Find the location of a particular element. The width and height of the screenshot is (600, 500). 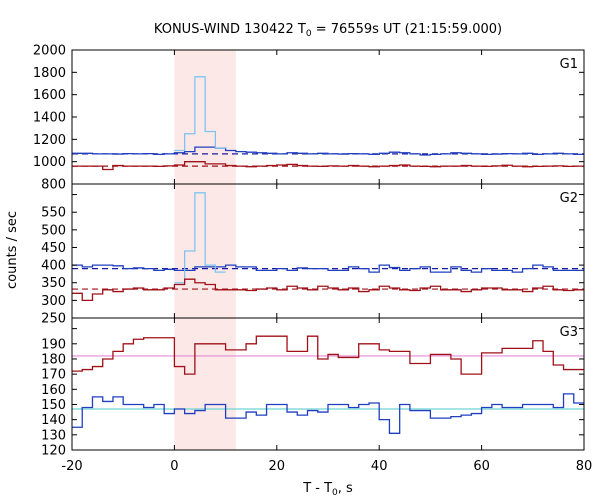

y-tick-label: 140 is located at coordinates (53, 420).